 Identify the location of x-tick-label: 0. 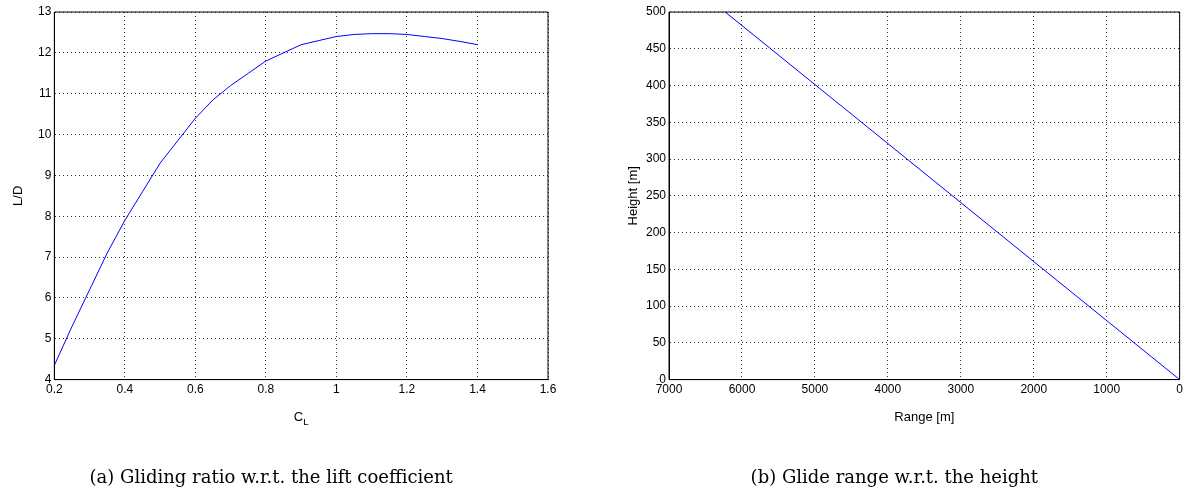
(1180, 389).